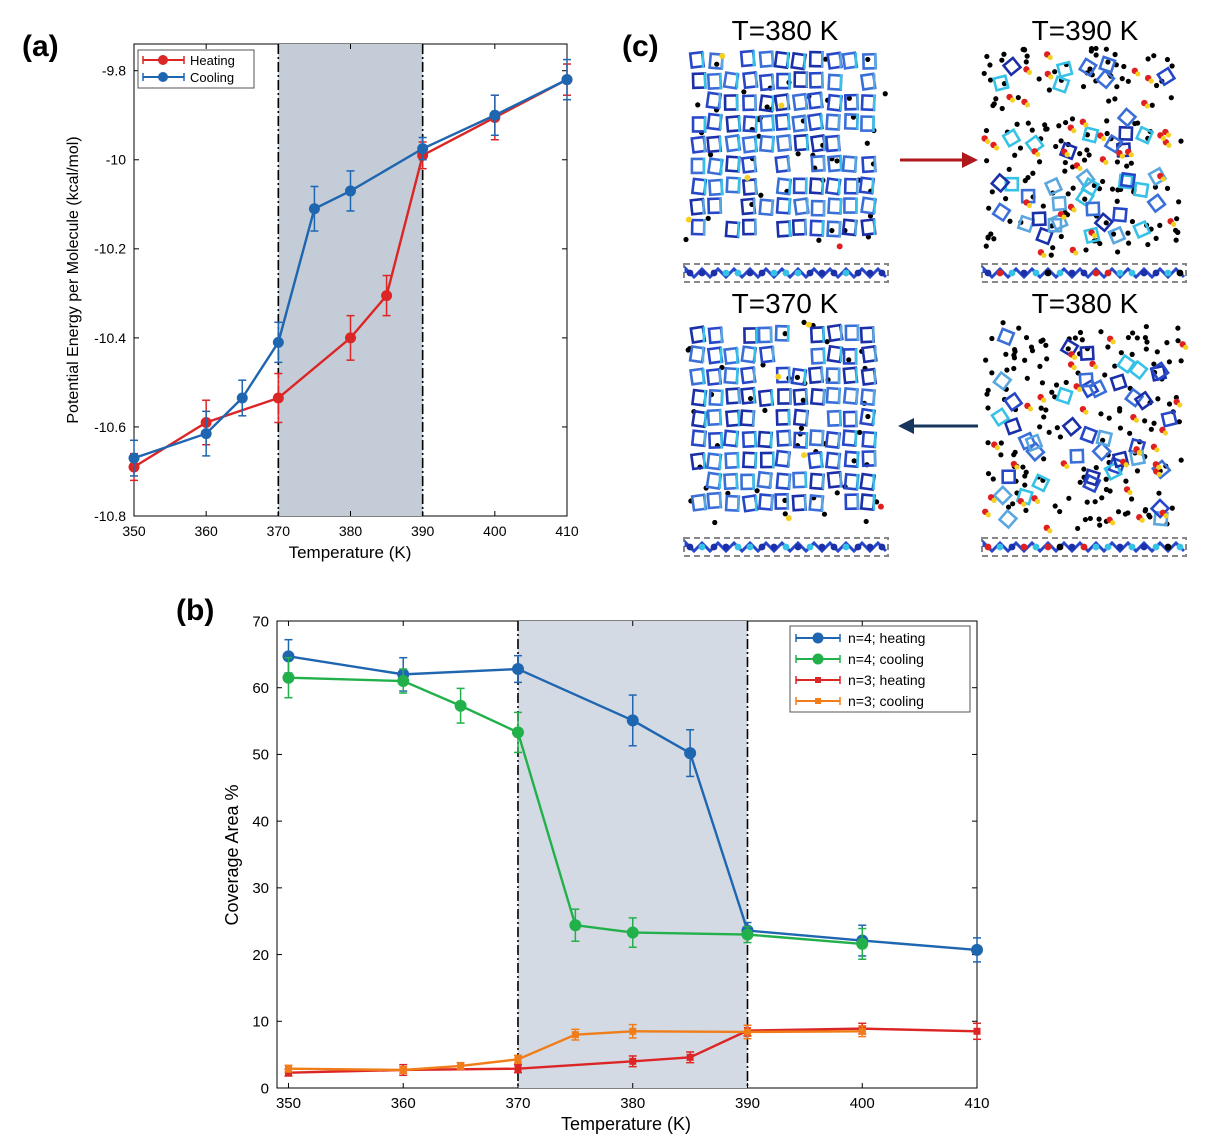  What do you see at coordinates (350, 552) in the screenshot?
I see `chart-a-xlabel: Temperature (K)` at bounding box center [350, 552].